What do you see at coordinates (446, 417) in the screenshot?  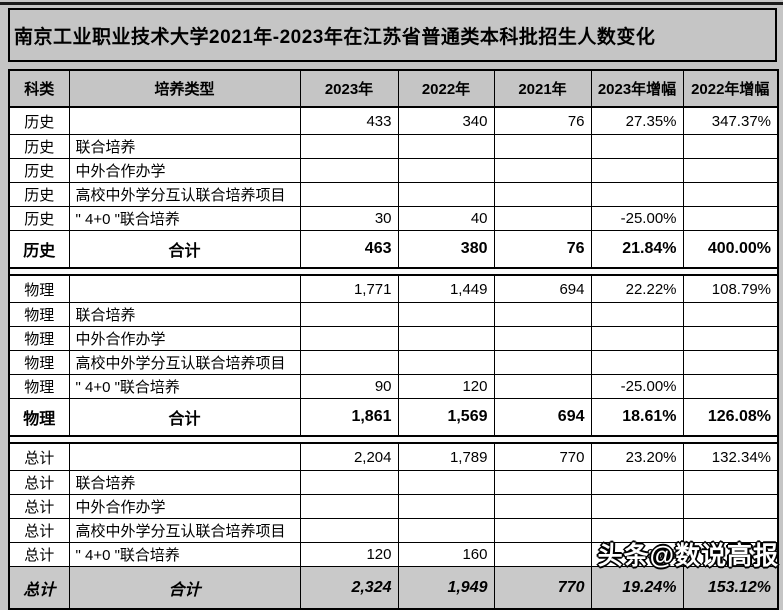 I see `table-cell: 1,569` at bounding box center [446, 417].